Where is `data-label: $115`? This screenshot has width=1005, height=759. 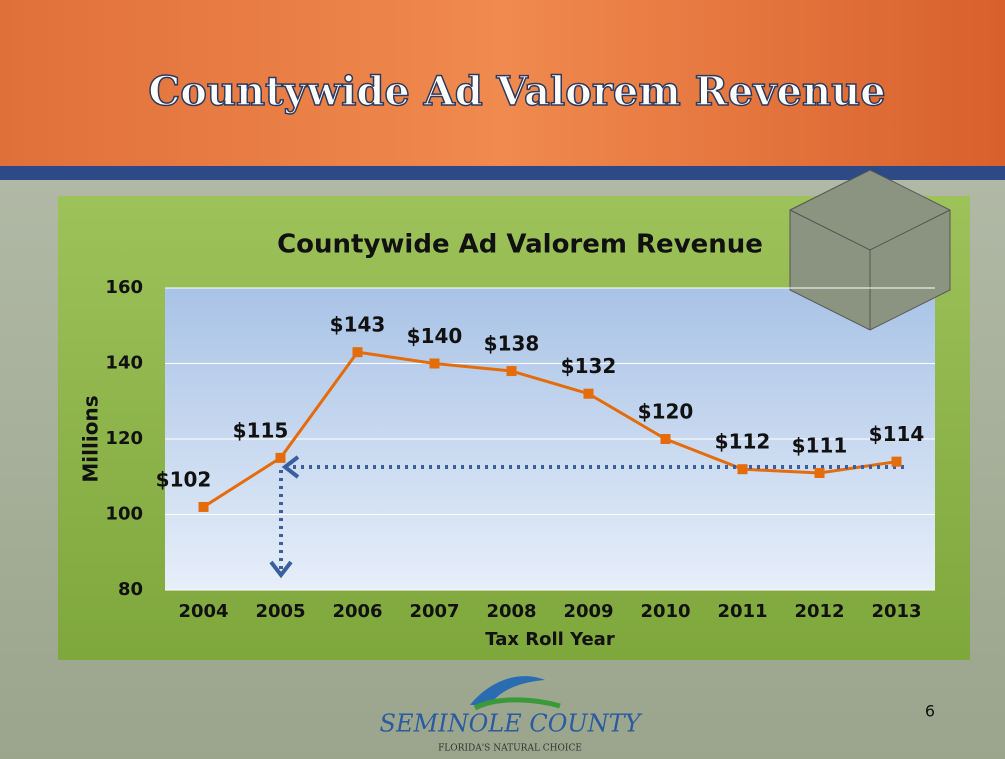 data-label: $115 is located at coordinates (261, 430).